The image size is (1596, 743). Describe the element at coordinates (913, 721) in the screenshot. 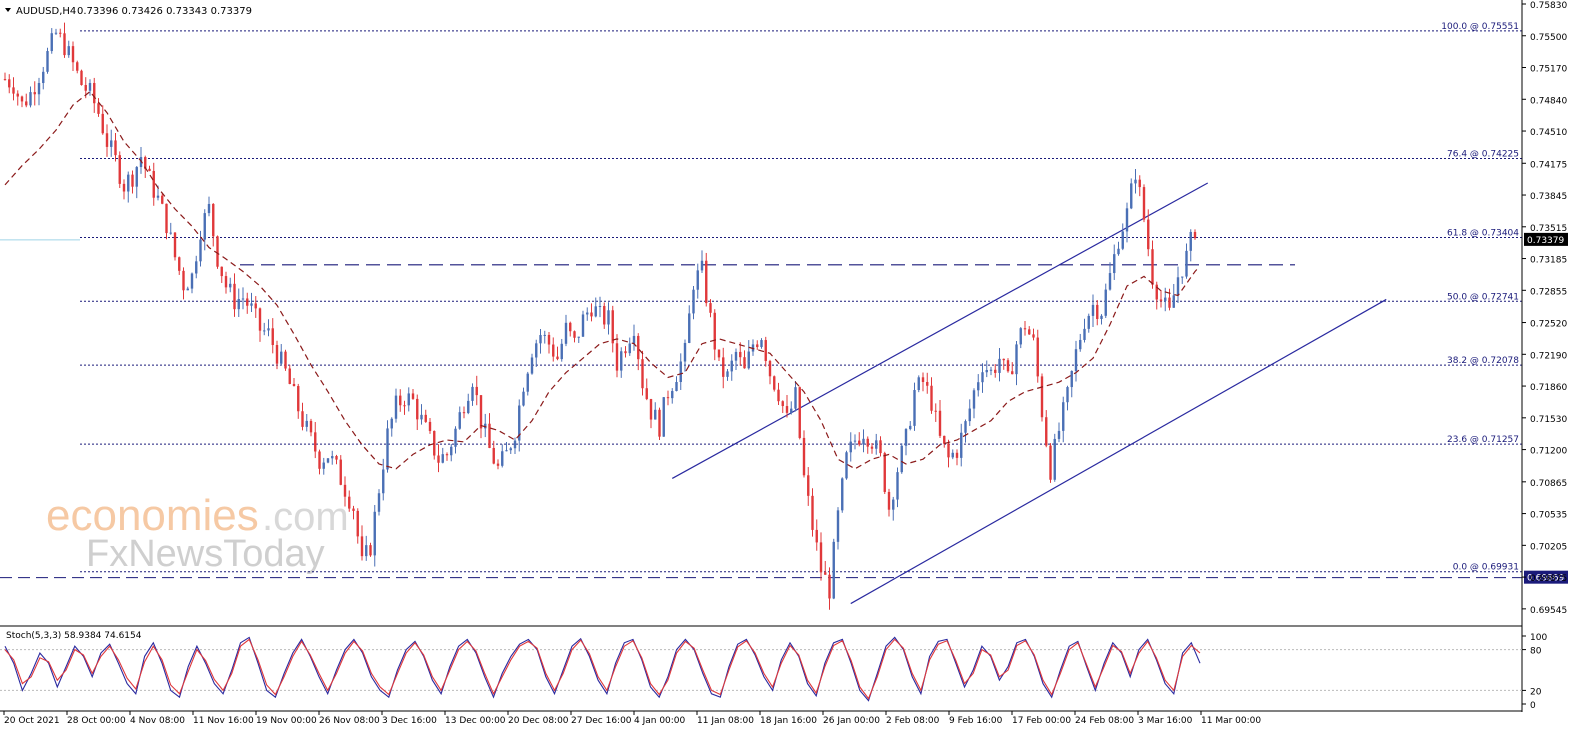

I see `time-tick-label: 2 Feb 08:00` at that location.